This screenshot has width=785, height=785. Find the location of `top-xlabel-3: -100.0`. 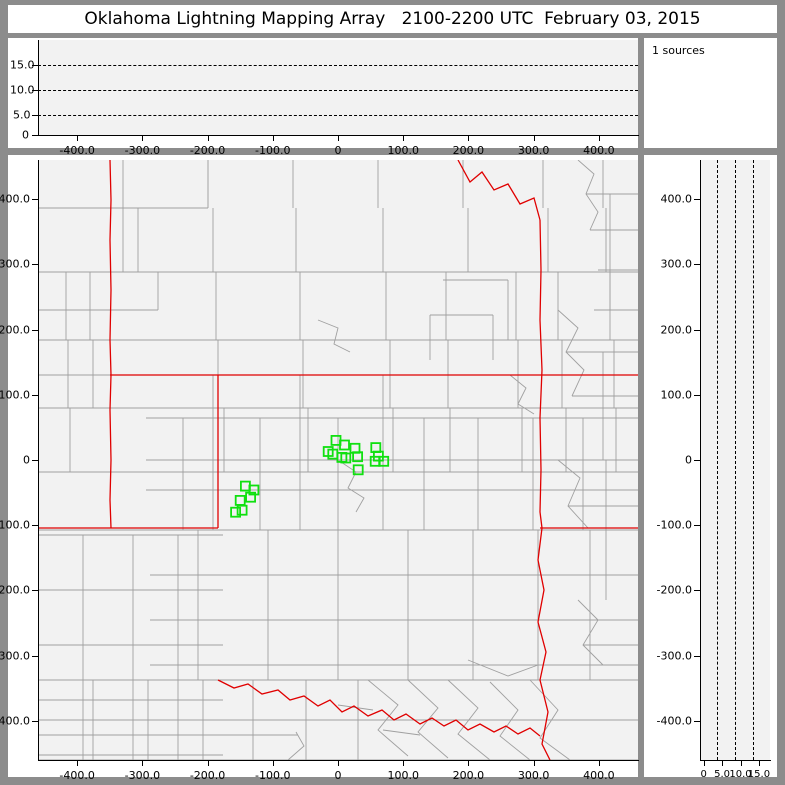

top-xlabel-3: -100.0 is located at coordinates (273, 150).